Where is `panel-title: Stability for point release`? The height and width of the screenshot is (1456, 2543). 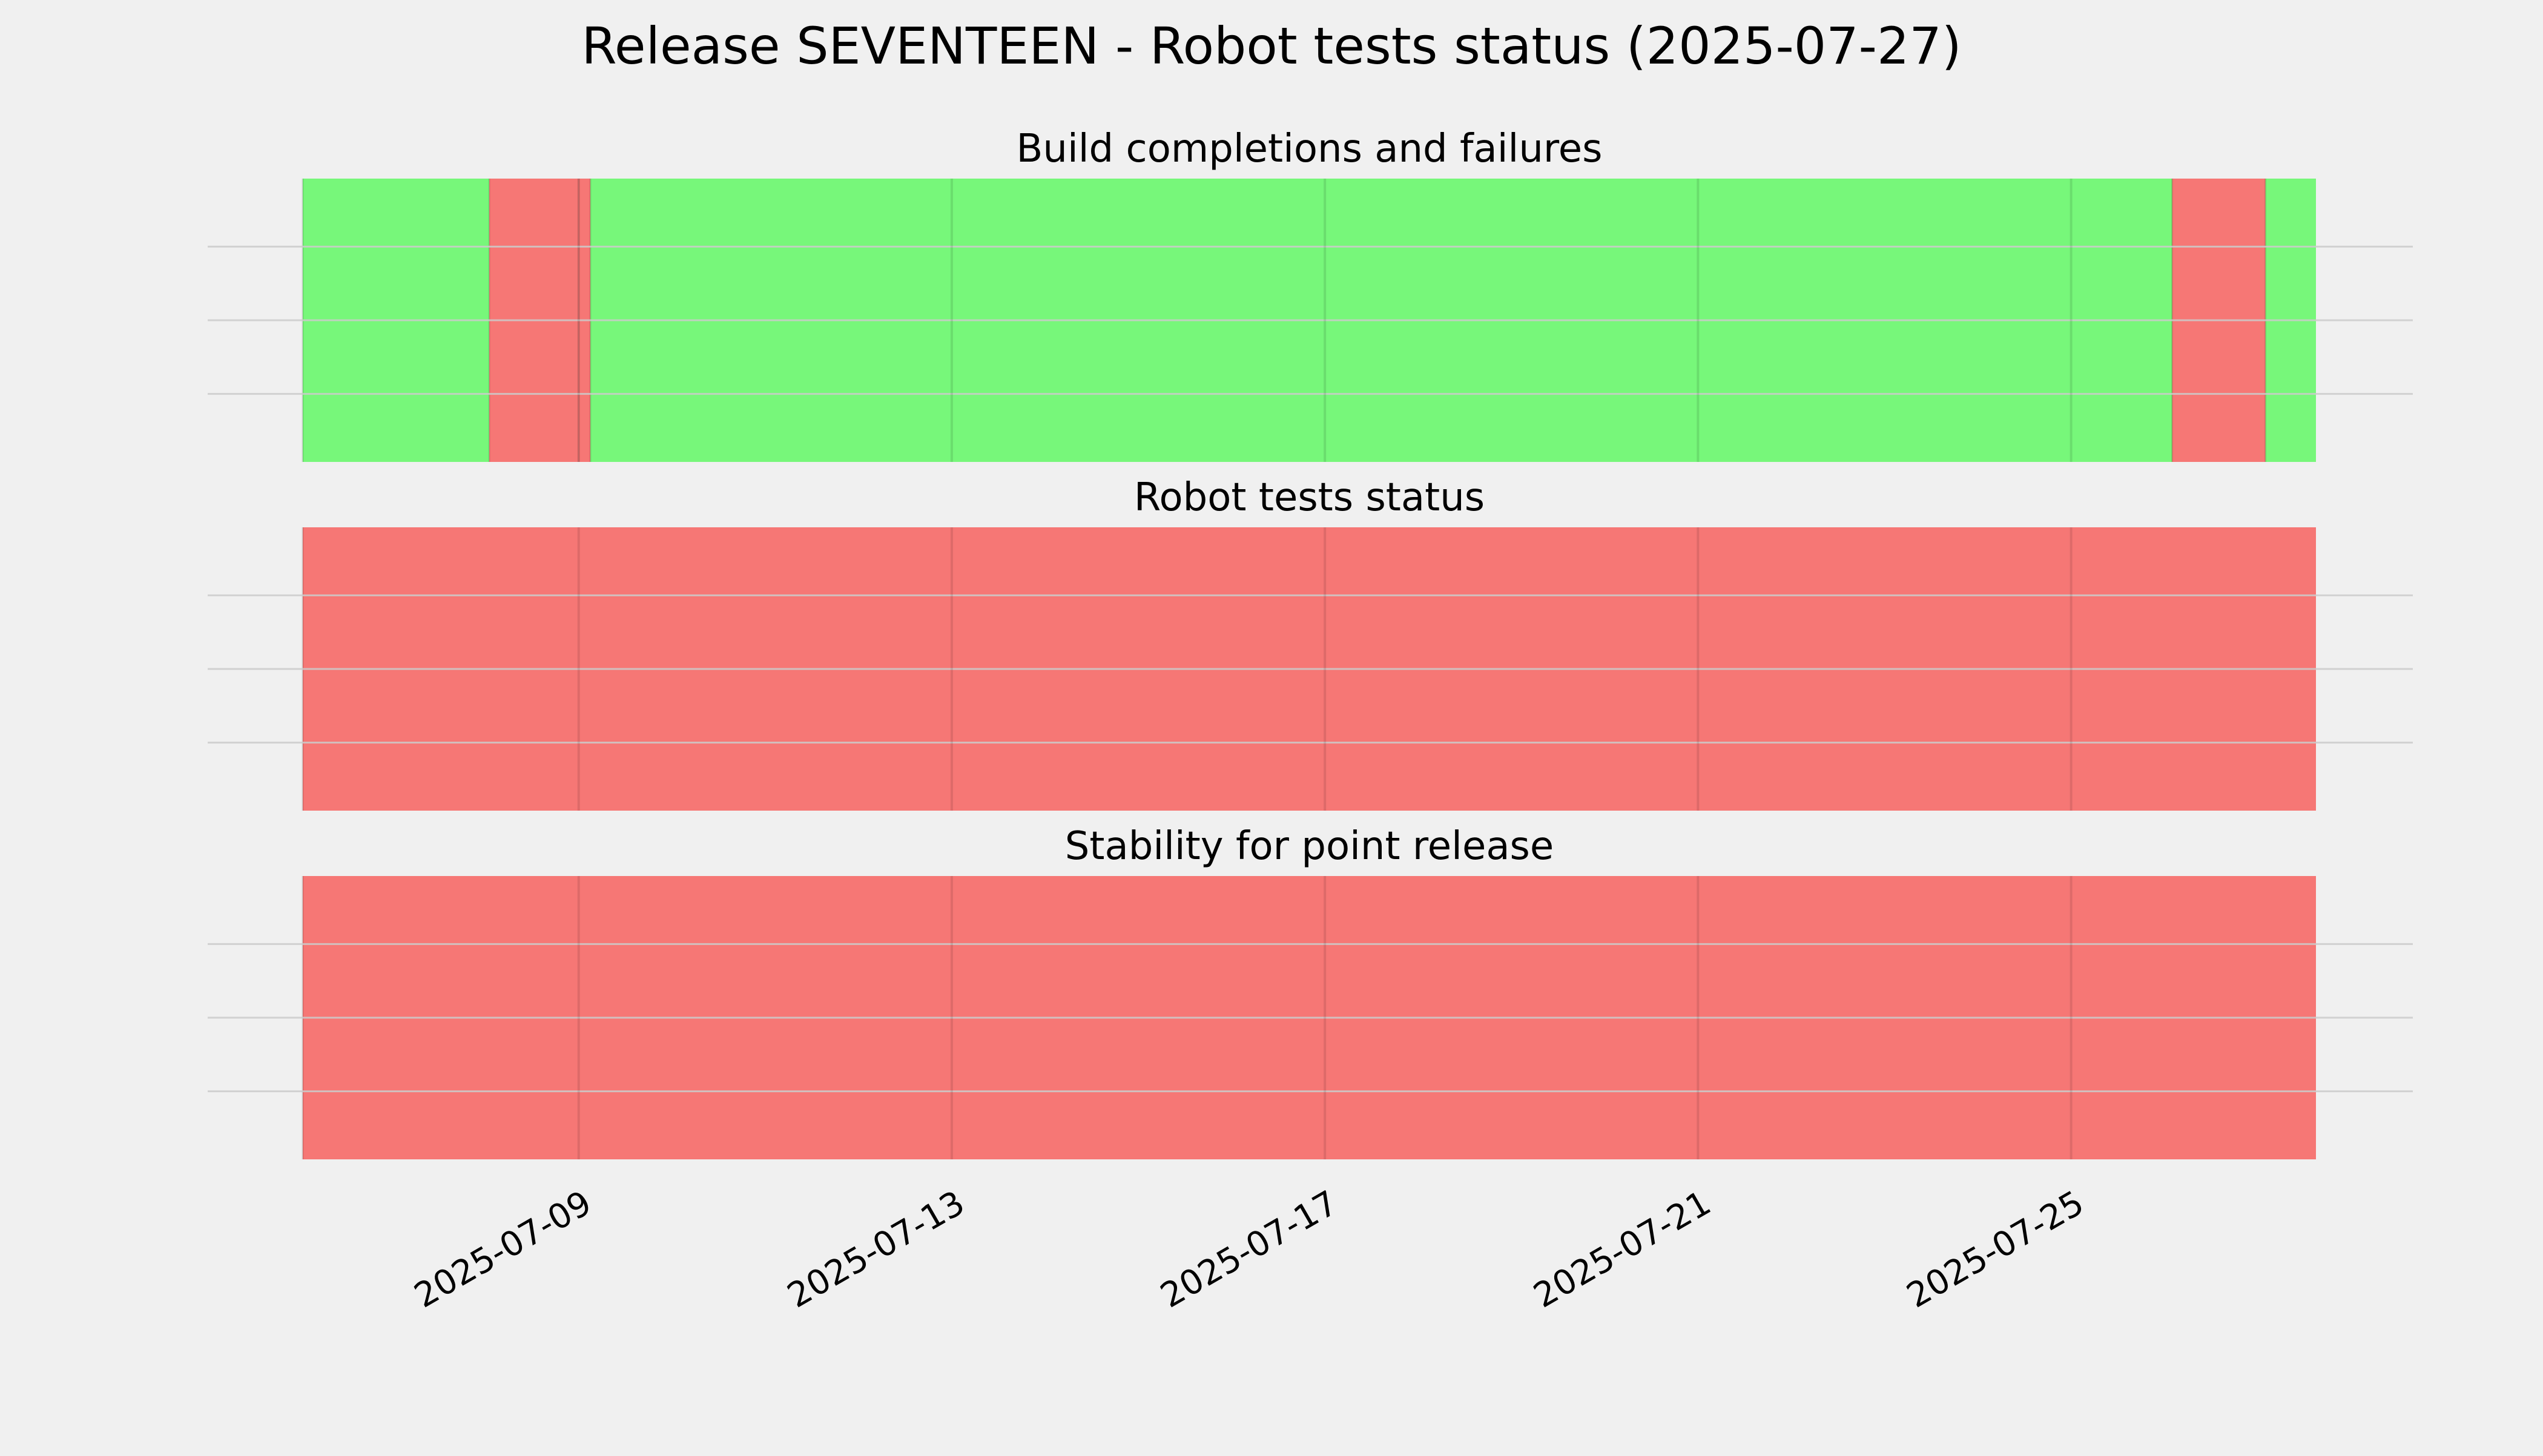
panel-title: Stability for point release is located at coordinates (1309, 846).